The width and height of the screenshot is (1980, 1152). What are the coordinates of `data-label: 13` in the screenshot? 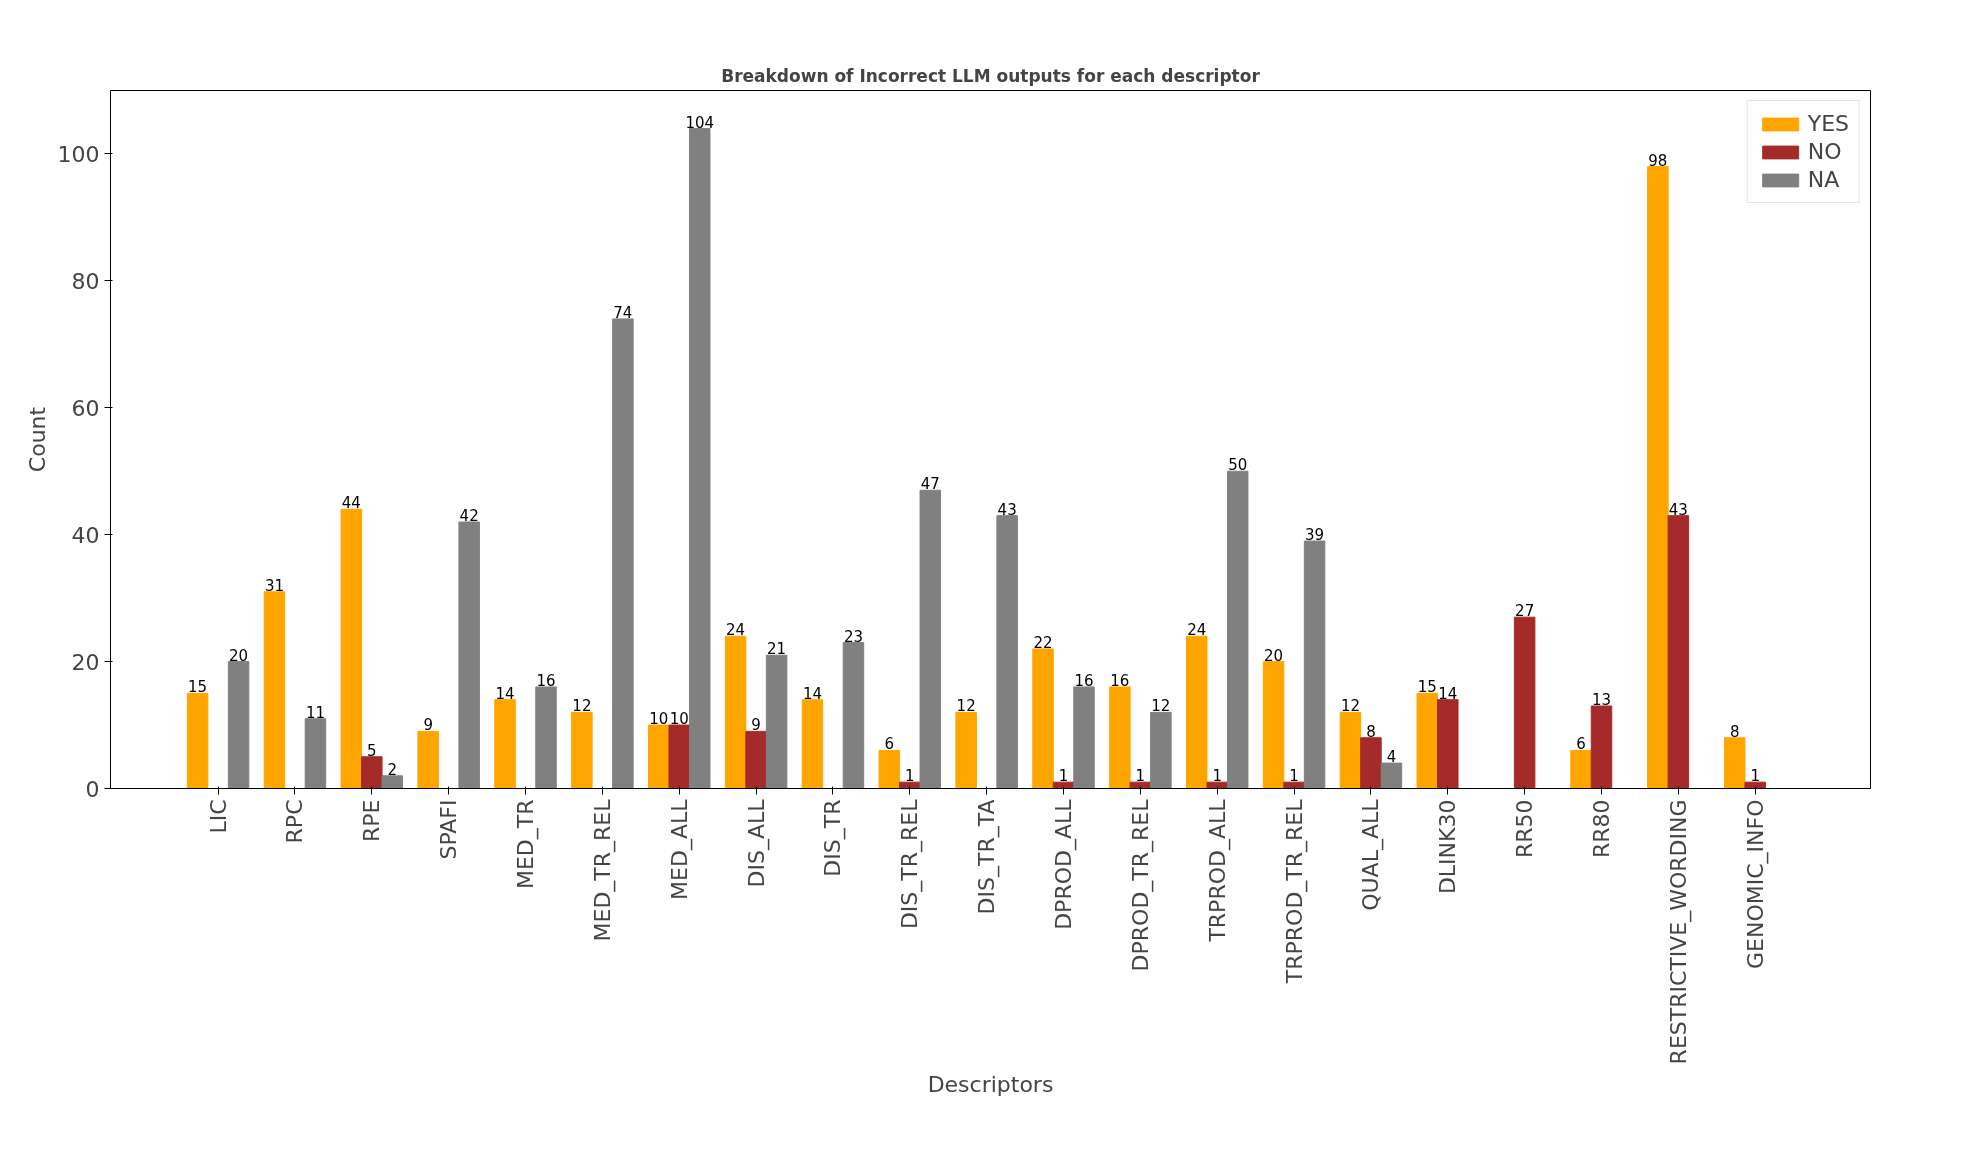 It's located at (1601, 700).